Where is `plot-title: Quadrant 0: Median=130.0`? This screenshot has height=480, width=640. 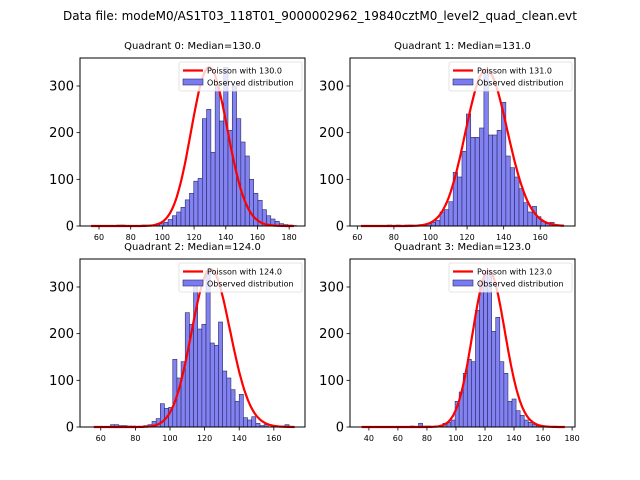
plot-title: Quadrant 0: Median=130.0 is located at coordinates (192, 46).